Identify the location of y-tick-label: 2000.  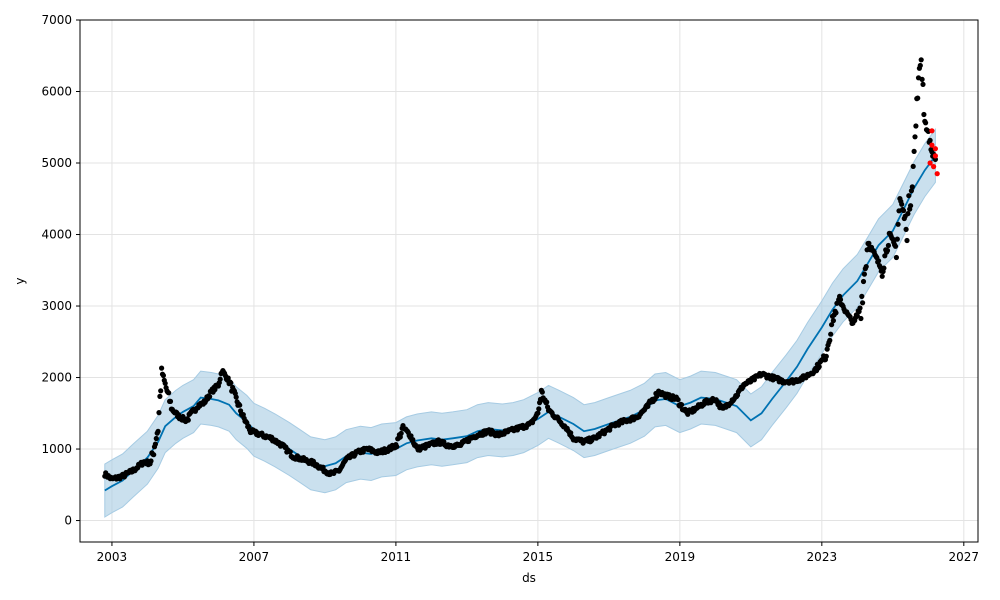
(56, 378).